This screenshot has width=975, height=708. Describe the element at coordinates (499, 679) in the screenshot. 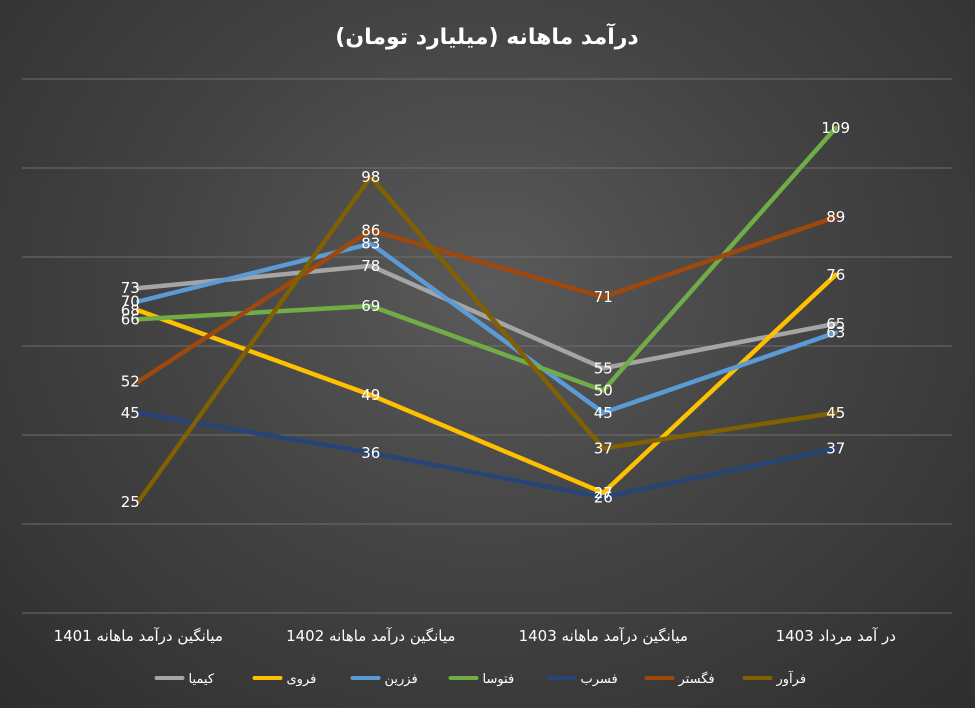

I see `legend-label: فتوسا` at that location.